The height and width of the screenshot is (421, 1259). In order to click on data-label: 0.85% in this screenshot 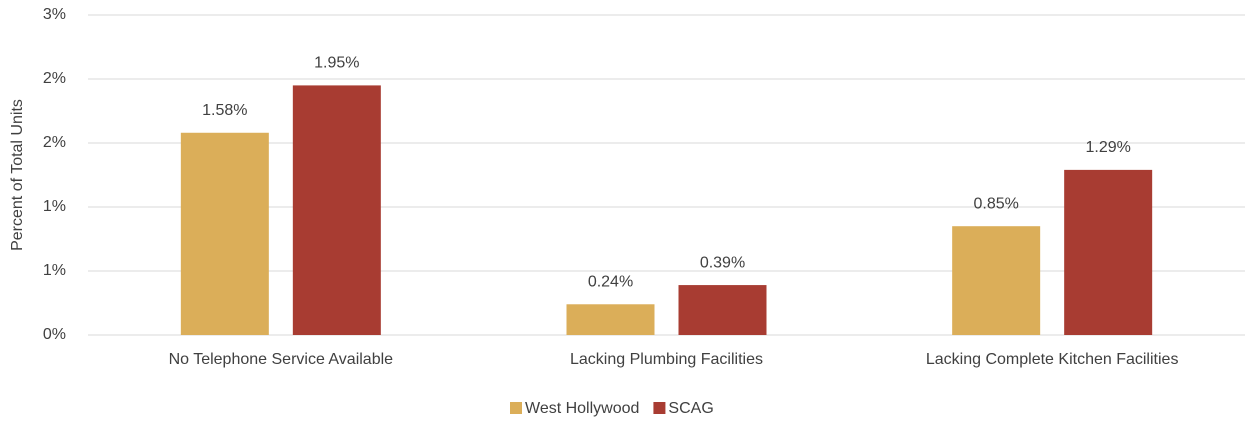, I will do `click(995, 203)`.